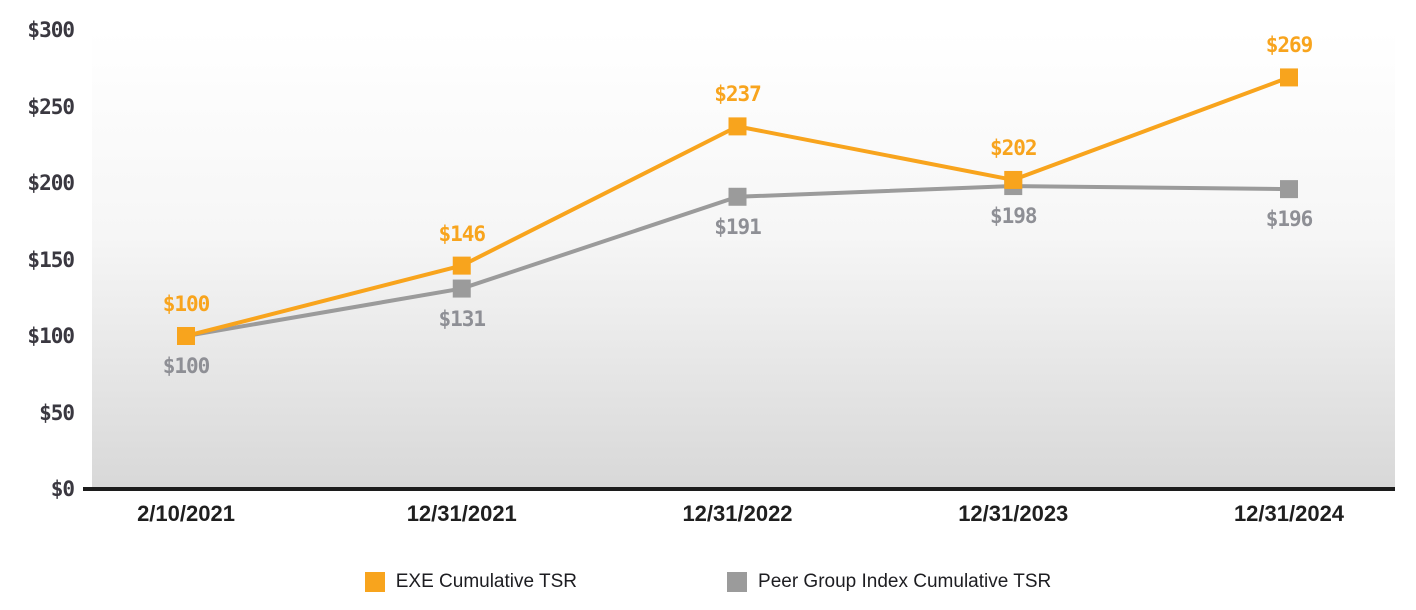  I want to click on peer-data-label-0: $100, so click(186, 366).